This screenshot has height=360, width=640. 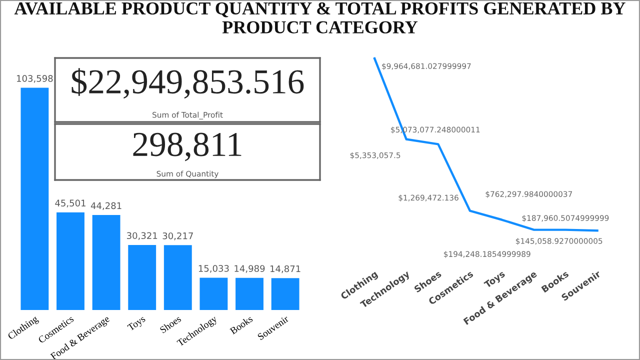 I want to click on x-tick-label: Toys, so click(x=137, y=324).